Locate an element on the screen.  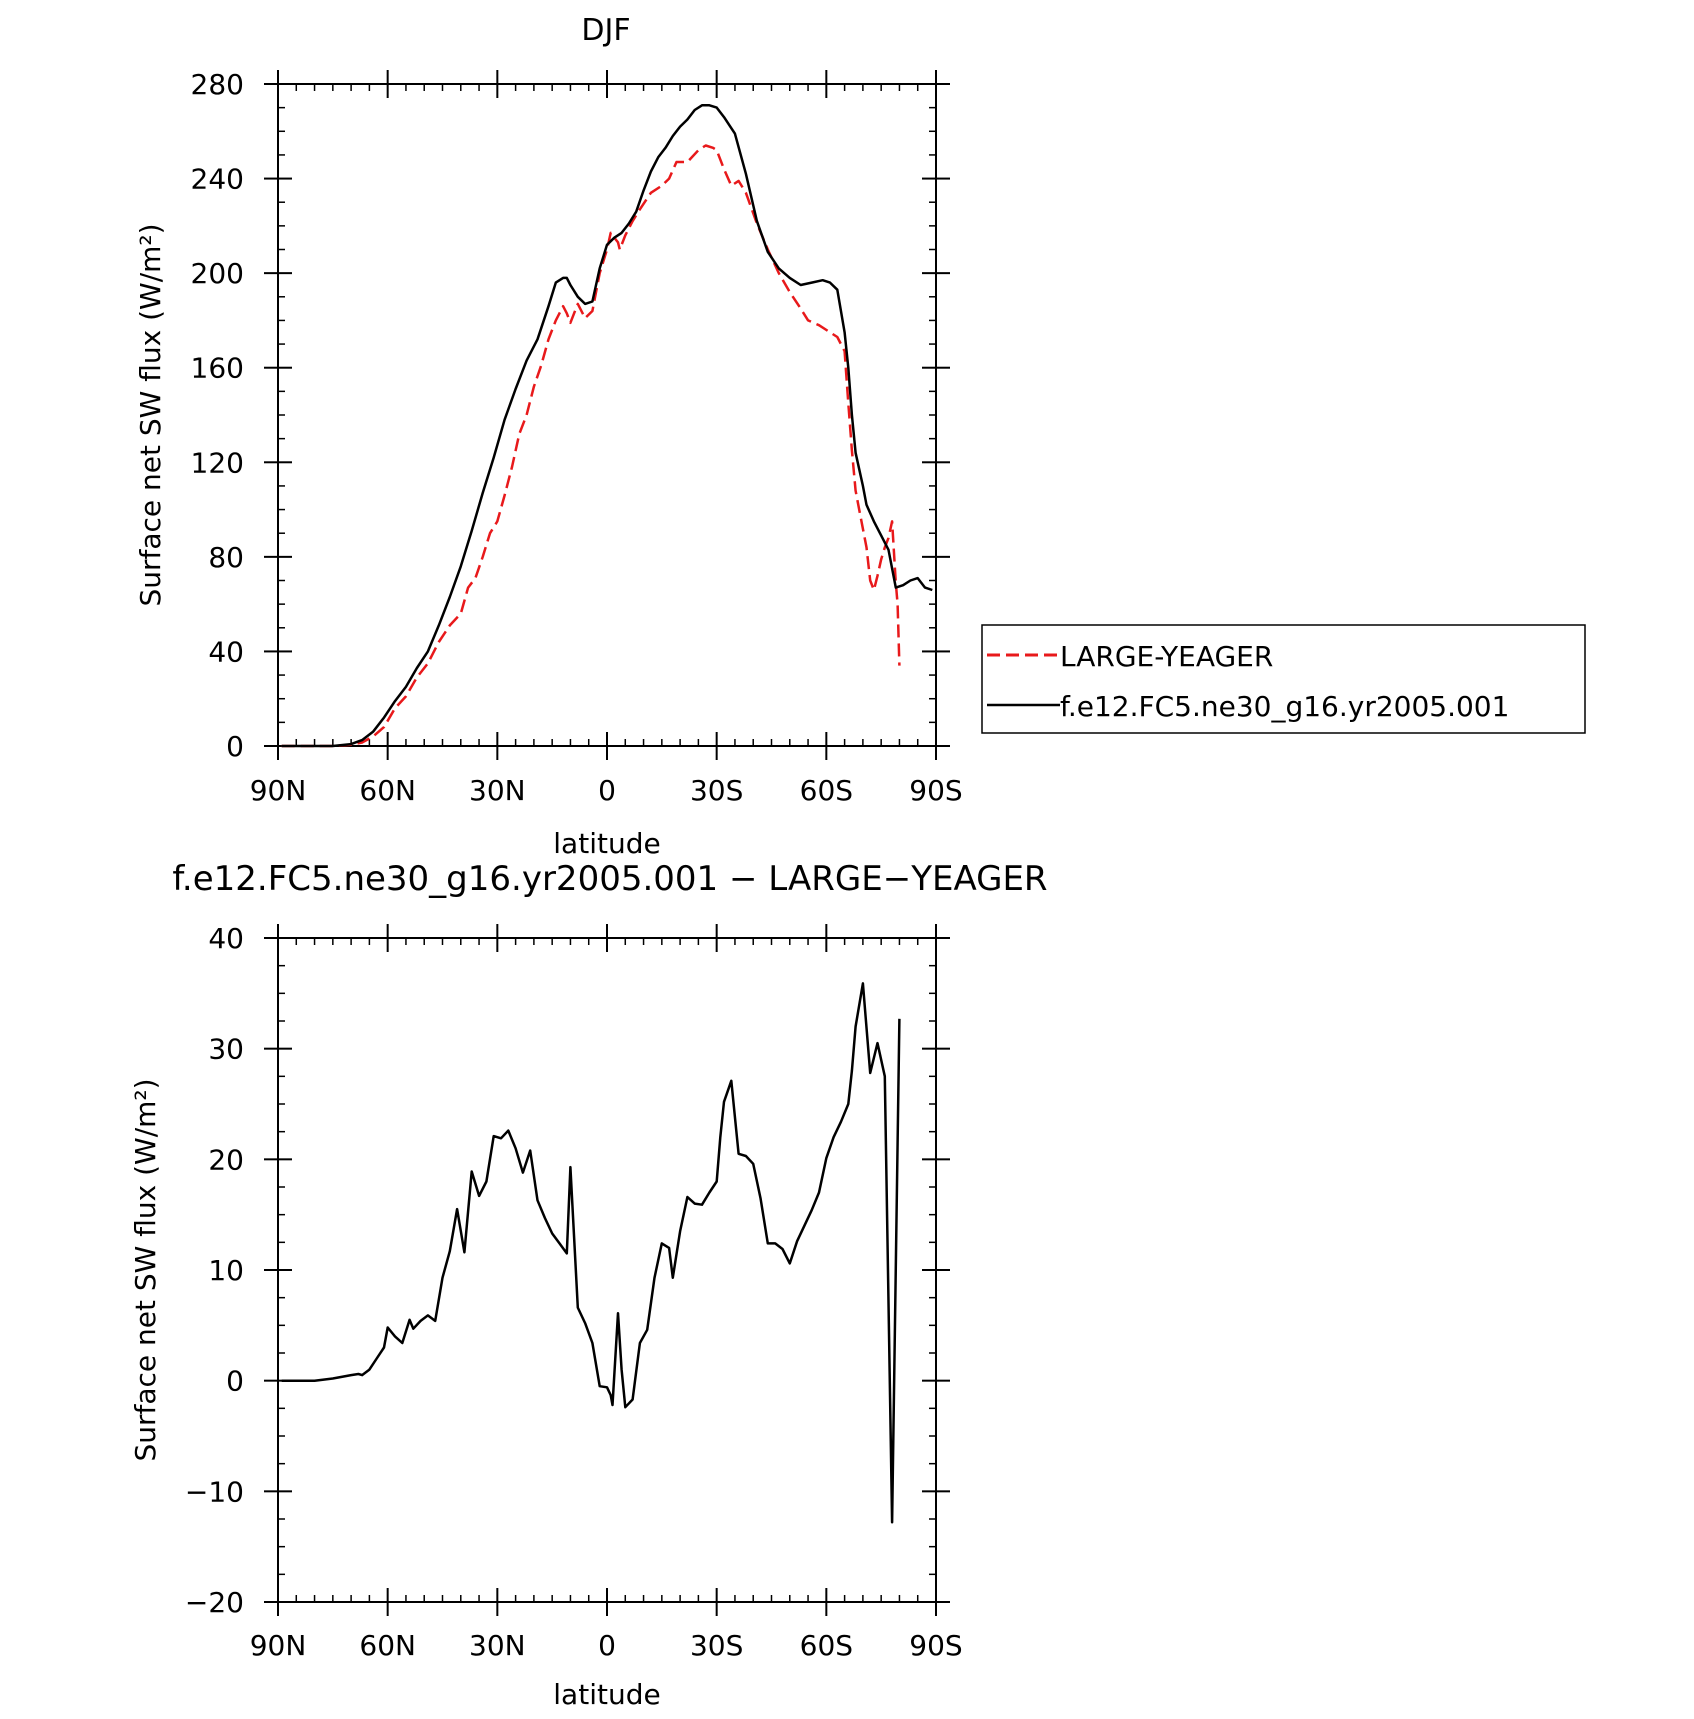
bottom-y-tick-label: −10 is located at coordinates (214, 1491).